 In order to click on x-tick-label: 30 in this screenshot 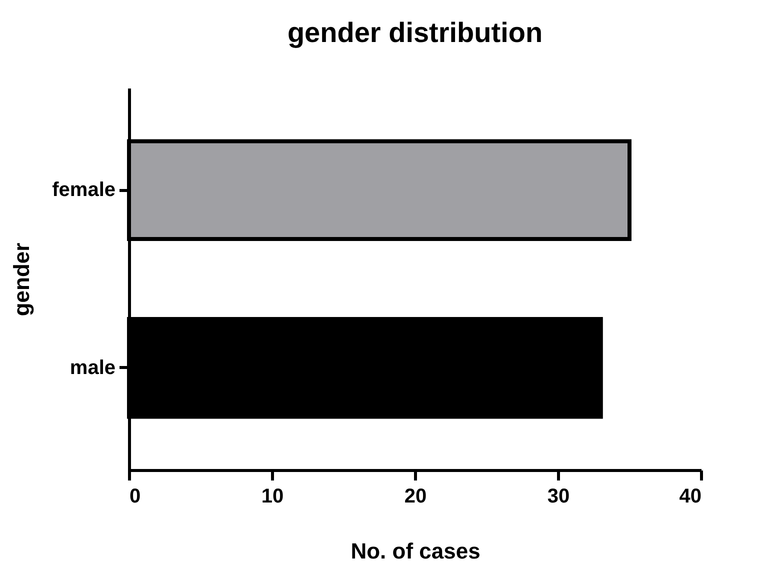, I will do `click(558, 497)`.